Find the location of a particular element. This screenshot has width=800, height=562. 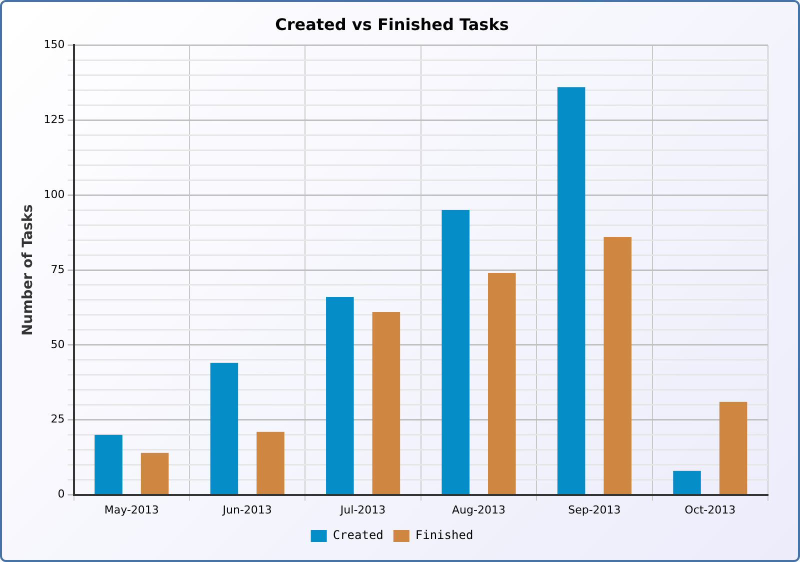

y-tick-label: 100 is located at coordinates (54, 194).